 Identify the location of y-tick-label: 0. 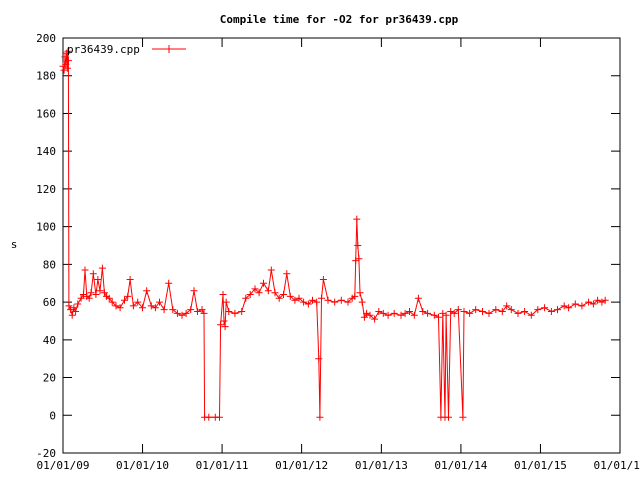
(52, 415).